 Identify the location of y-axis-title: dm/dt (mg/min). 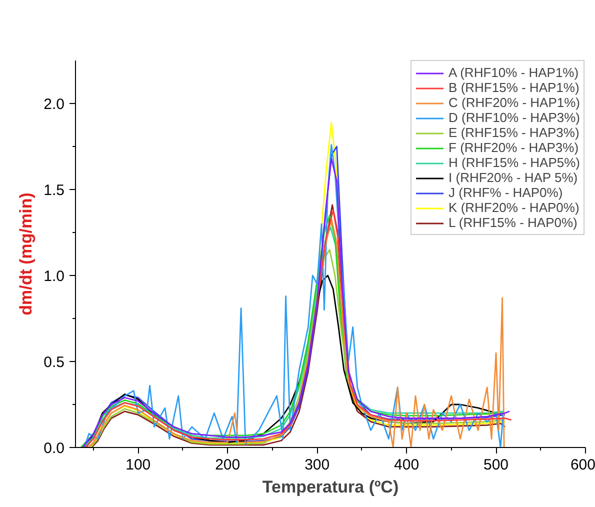
(26, 254).